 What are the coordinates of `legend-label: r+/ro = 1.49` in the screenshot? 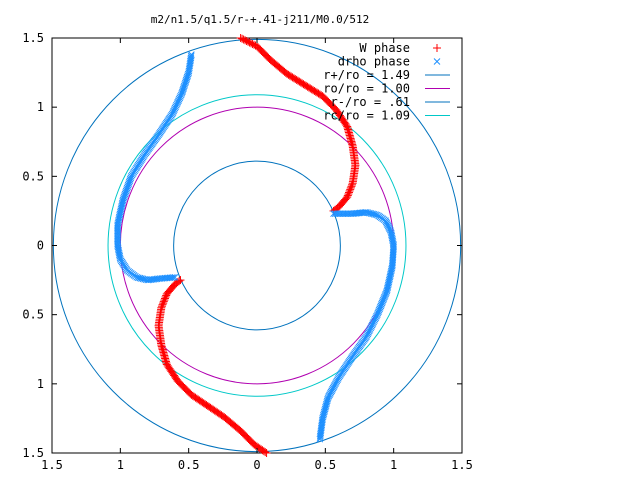 It's located at (366, 75).